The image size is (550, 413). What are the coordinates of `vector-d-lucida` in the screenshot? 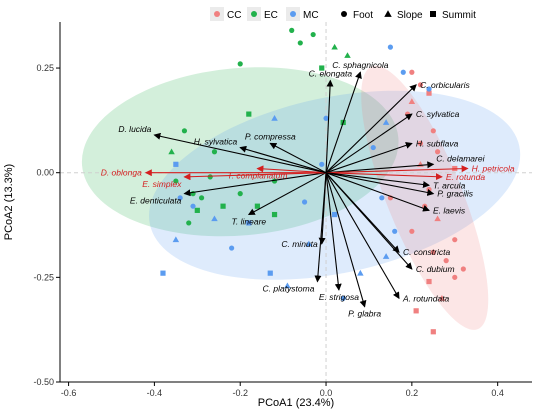 It's located at (240, 153).